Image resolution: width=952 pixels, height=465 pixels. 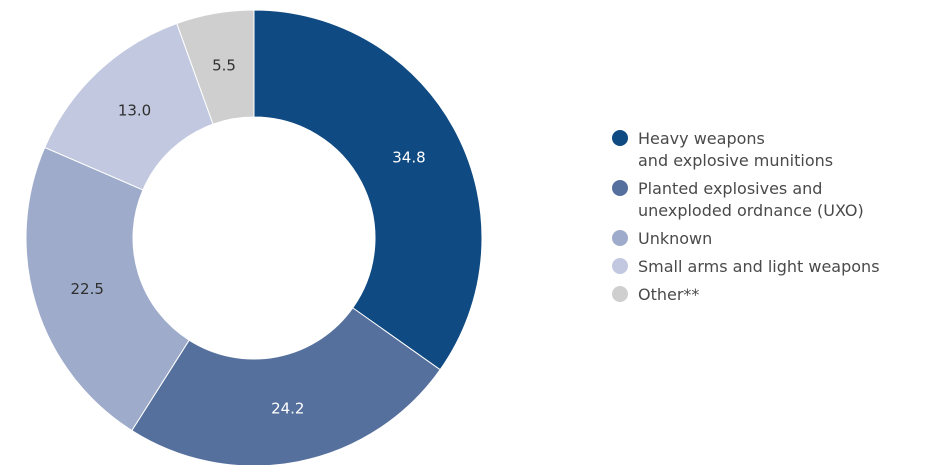 What do you see at coordinates (87, 289) in the screenshot?
I see `slice-value-label-unknown: 22.5` at bounding box center [87, 289].